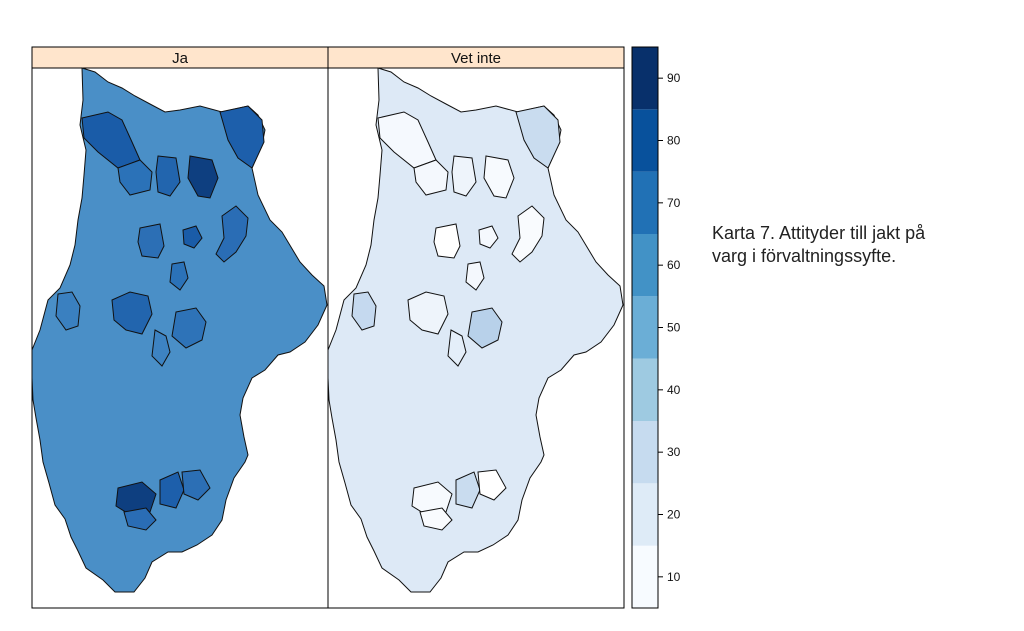  I want to click on legend-tick-label: 20, so click(674, 515).